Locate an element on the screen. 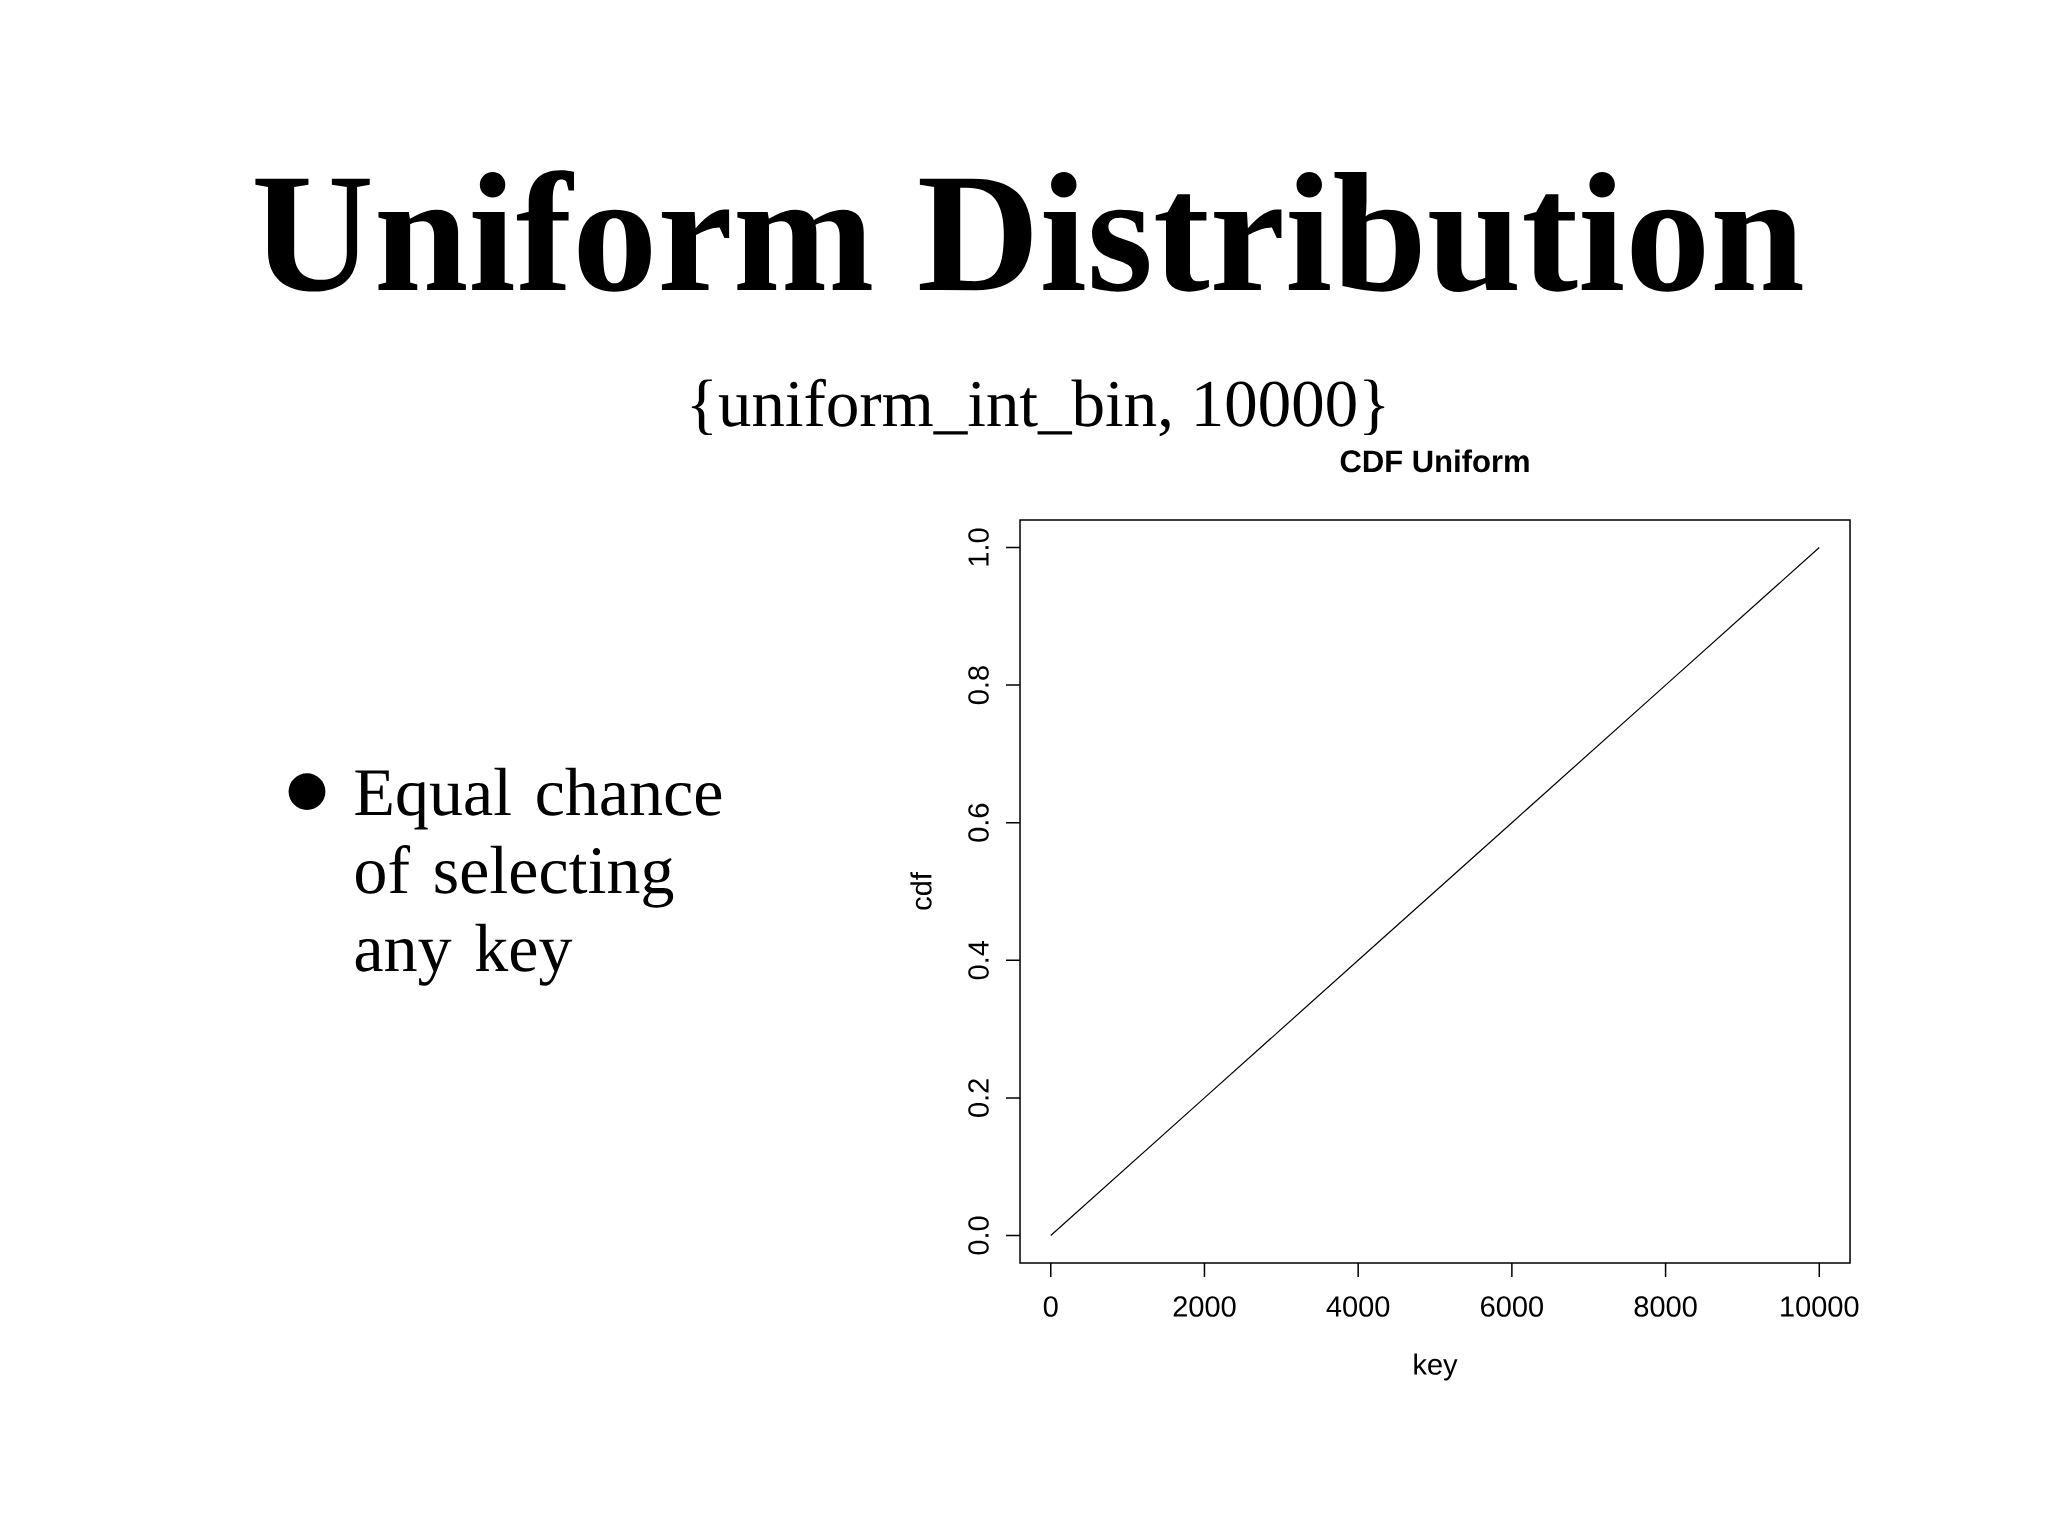  y-tick-label: 0.6 is located at coordinates (978, 822).